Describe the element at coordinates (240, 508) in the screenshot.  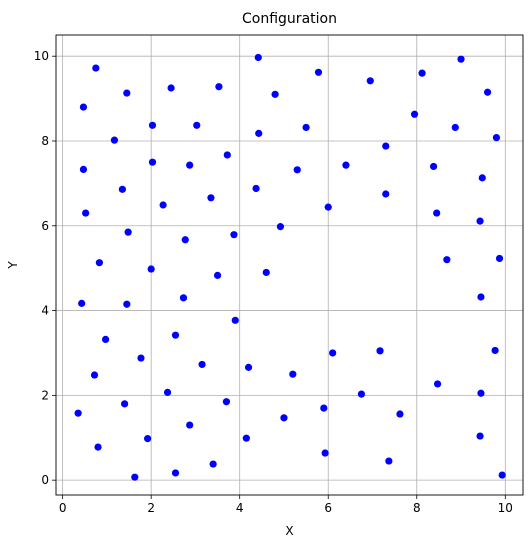
I see `x-tick-label: 4` at that location.